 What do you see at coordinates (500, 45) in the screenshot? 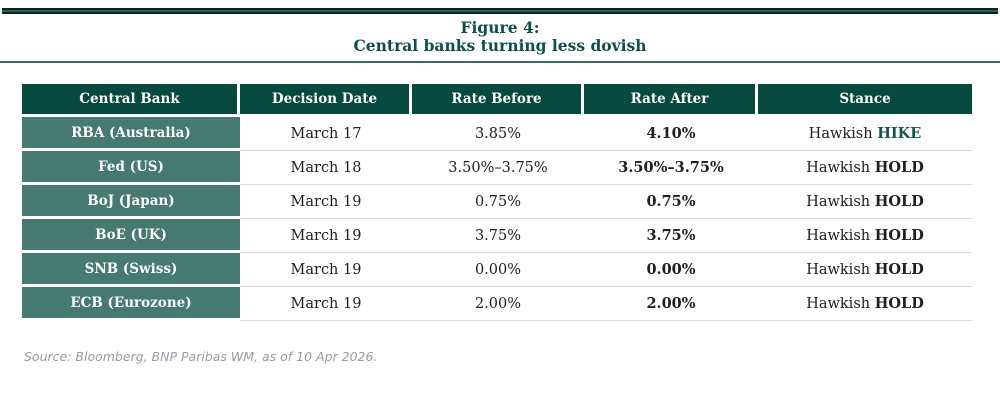
I see `figure-title-line2: Central banks turning less dovish` at bounding box center [500, 45].